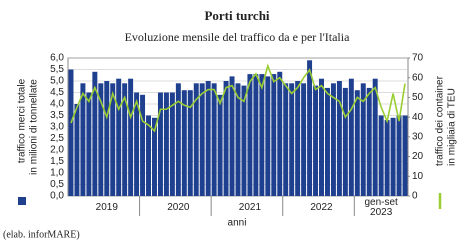 Image resolution: width=474 pixels, height=242 pixels. What do you see at coordinates (57, 69) in the screenshot?
I see `y-tick-label: 5,5` at bounding box center [57, 69].